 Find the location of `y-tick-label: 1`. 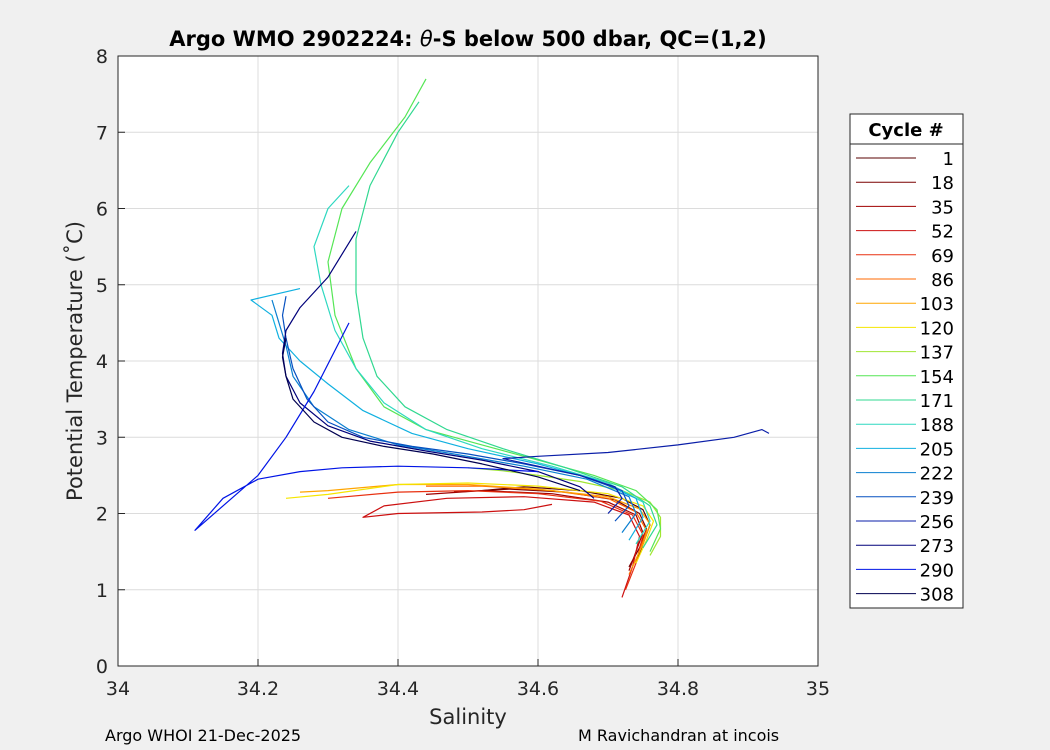

y-tick-label: 1 is located at coordinates (102, 591).